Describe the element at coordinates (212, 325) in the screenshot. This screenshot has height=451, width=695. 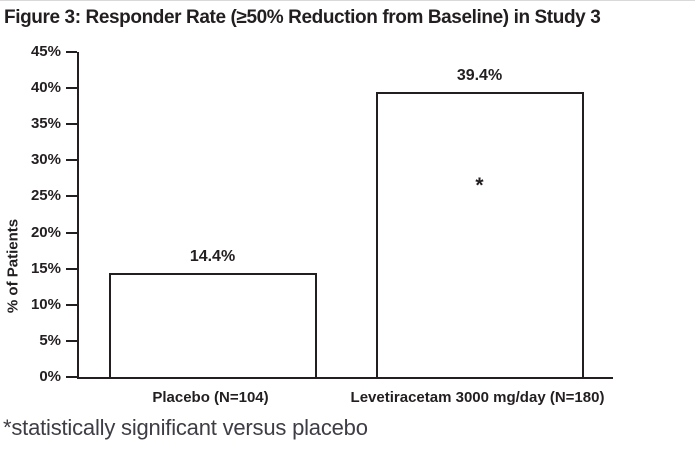
I see `bar-placebo` at that location.